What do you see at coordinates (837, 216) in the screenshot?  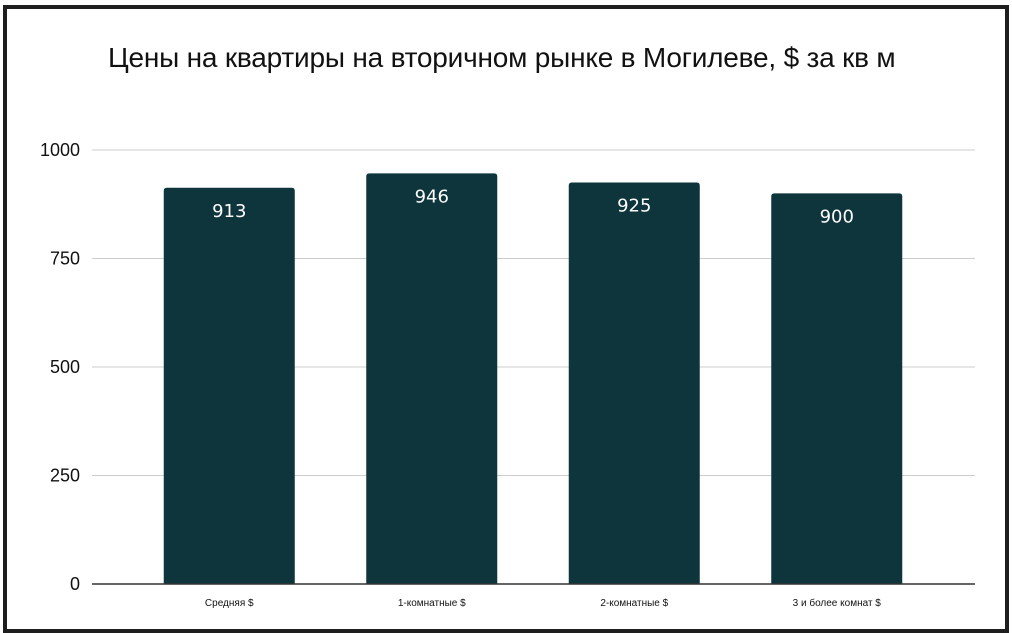 I see `data-label: 900` at bounding box center [837, 216].